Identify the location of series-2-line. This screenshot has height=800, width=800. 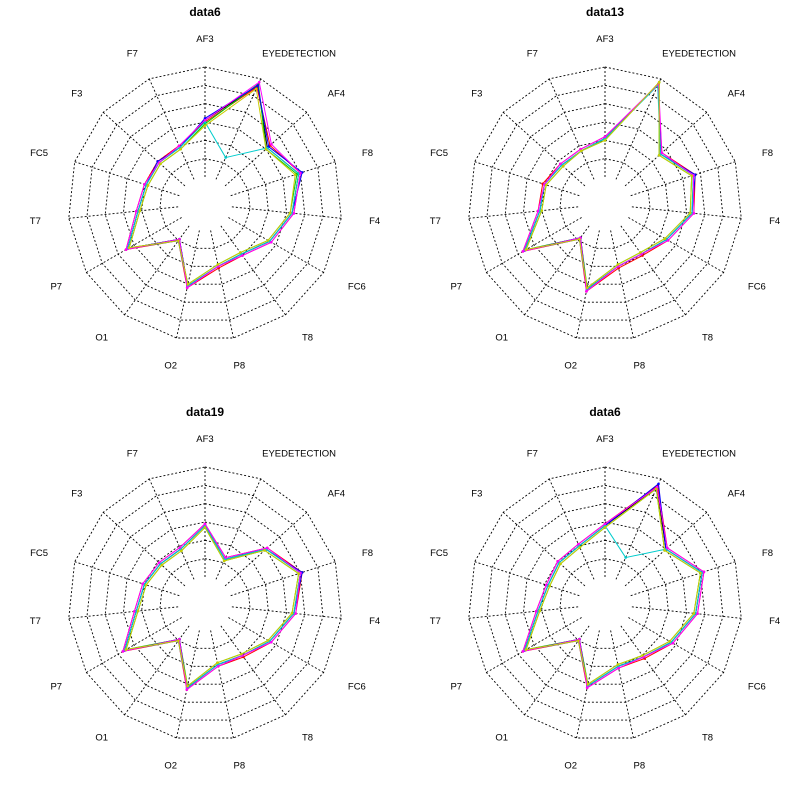
(609, 188).